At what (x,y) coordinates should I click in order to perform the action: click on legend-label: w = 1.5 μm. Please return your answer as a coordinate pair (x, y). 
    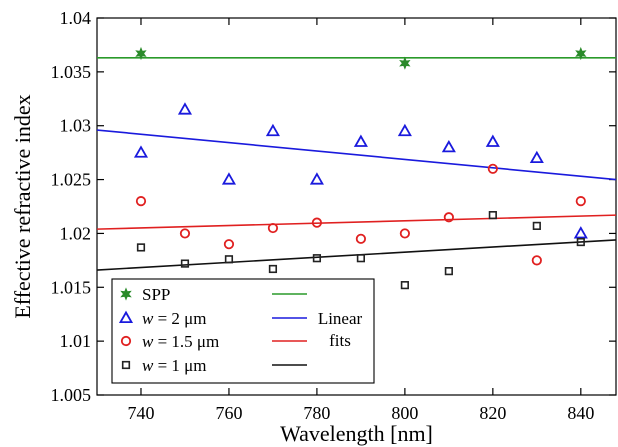
    Looking at the image, I should click on (180, 341).